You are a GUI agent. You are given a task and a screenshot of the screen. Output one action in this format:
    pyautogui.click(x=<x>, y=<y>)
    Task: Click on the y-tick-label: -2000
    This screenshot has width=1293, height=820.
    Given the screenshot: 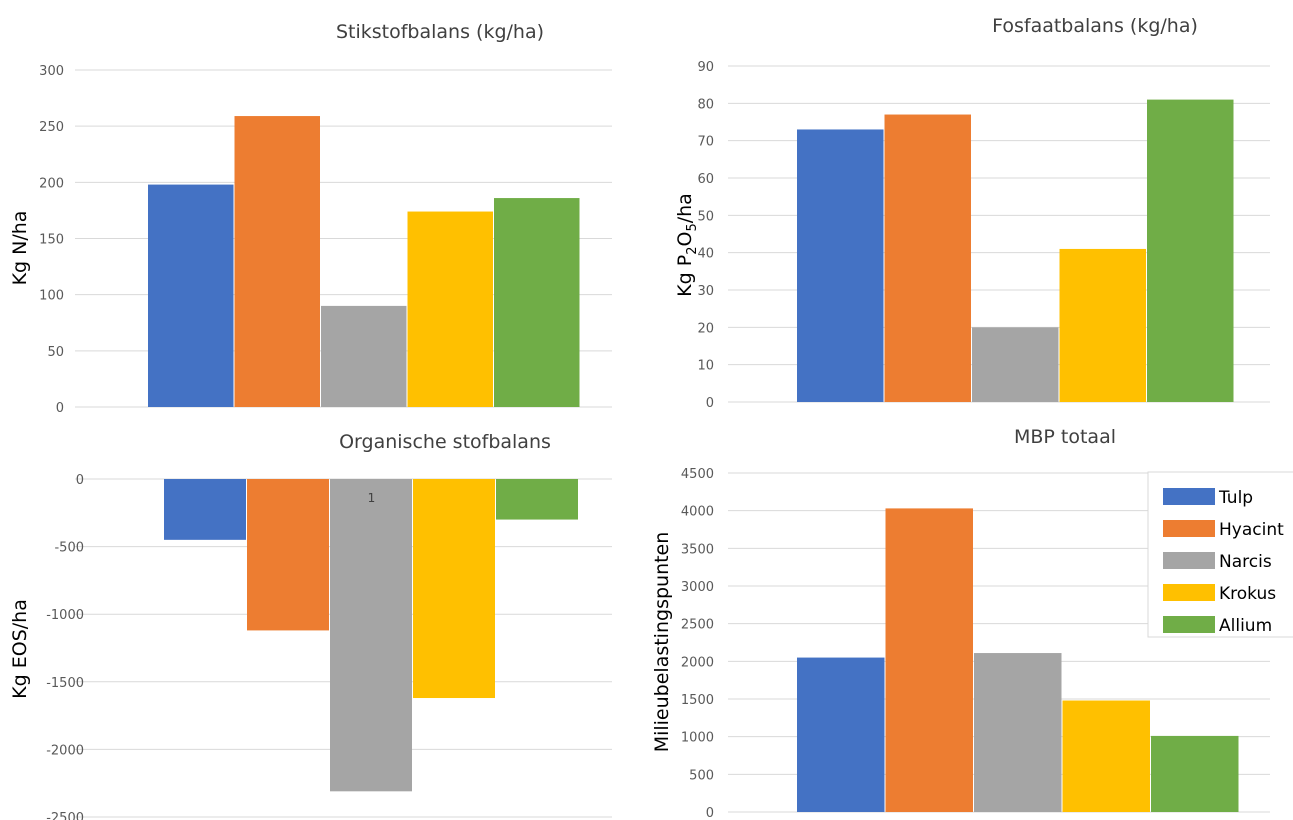 What is the action you would take?
    pyautogui.click(x=65, y=750)
    